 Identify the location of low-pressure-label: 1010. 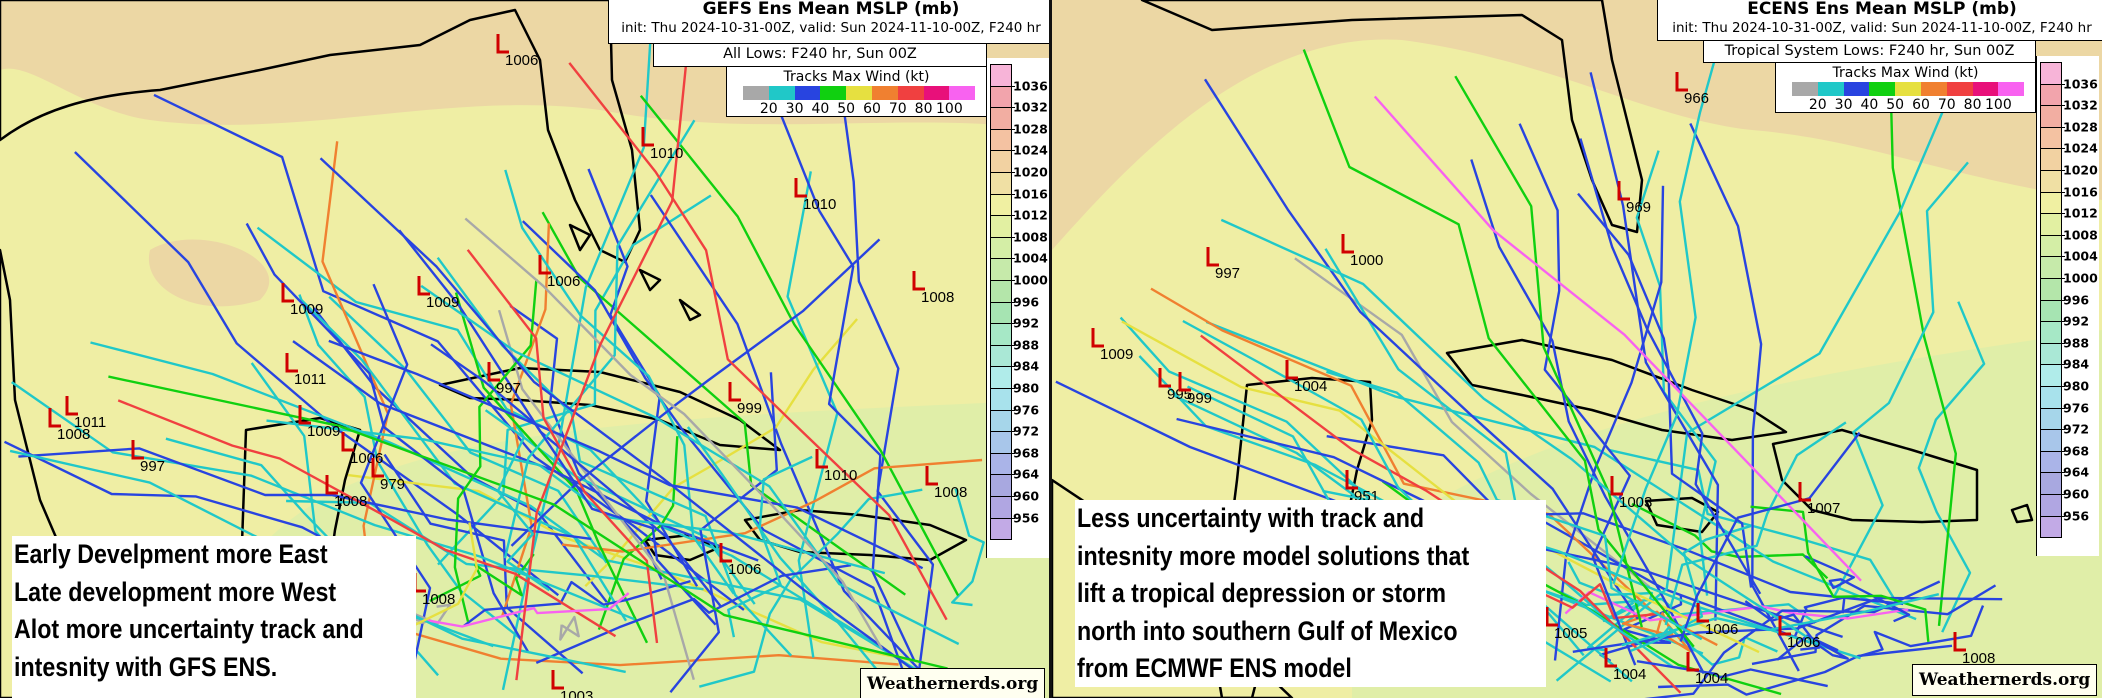
(819, 204).